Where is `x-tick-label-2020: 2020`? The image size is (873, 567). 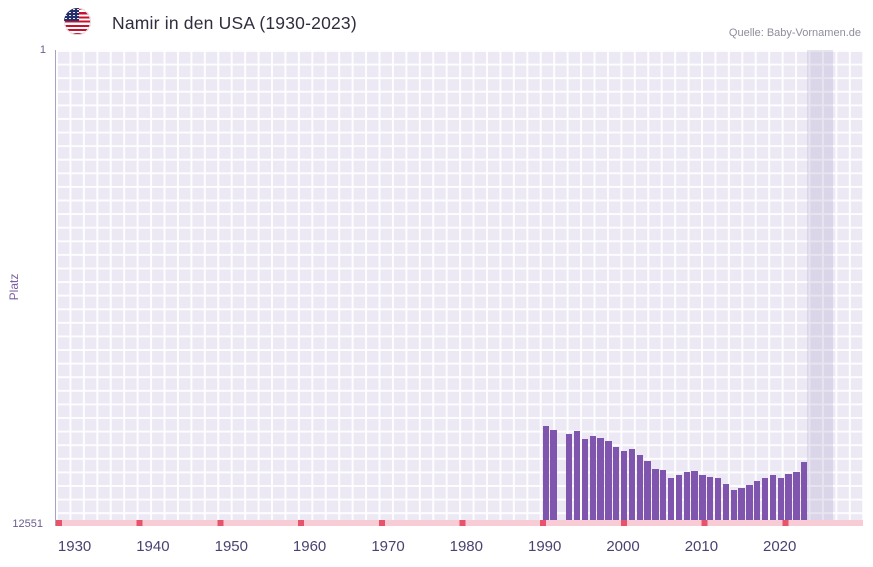 x-tick-label-2020: 2020 is located at coordinates (780, 546).